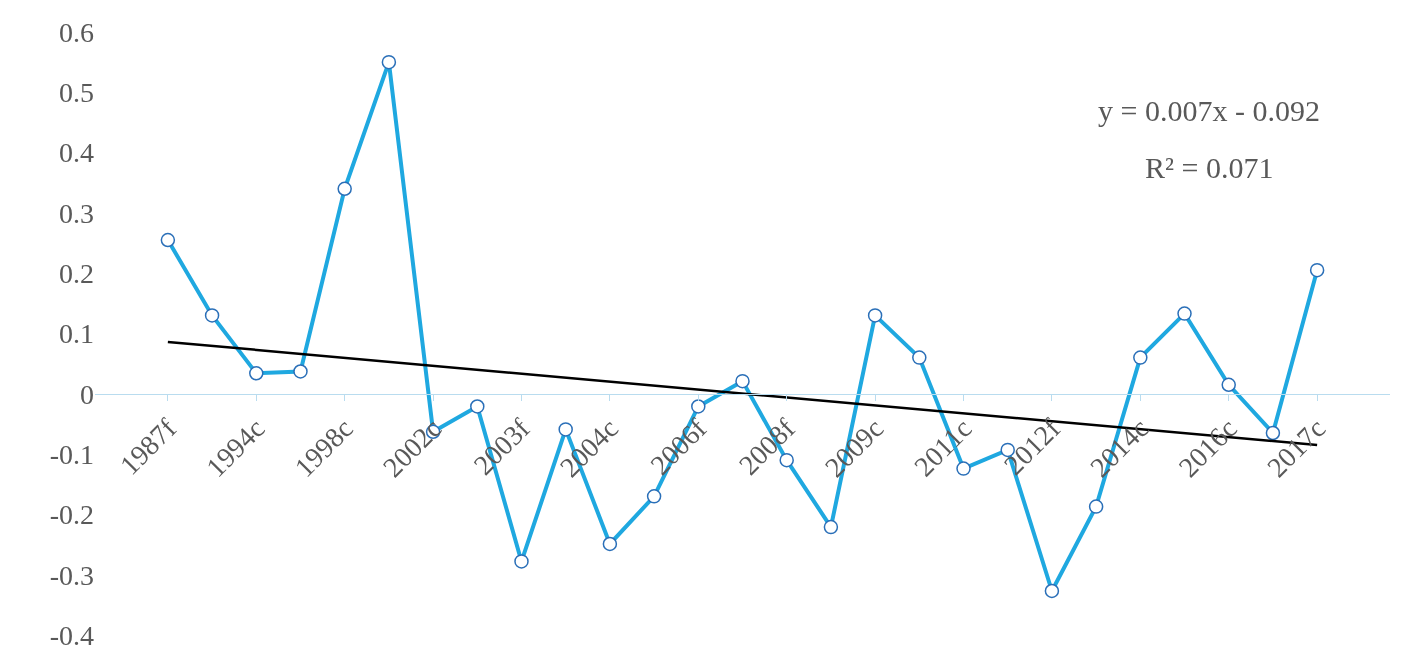 This screenshot has width=1405, height=663. Describe the element at coordinates (76, 273) in the screenshot. I see `y-tick-label: 0.2` at that location.